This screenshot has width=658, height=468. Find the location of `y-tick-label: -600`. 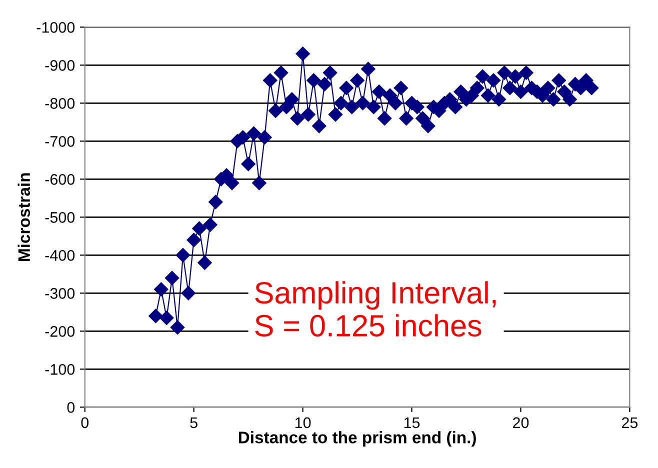

y-tick-label: -600 is located at coordinates (60, 179).